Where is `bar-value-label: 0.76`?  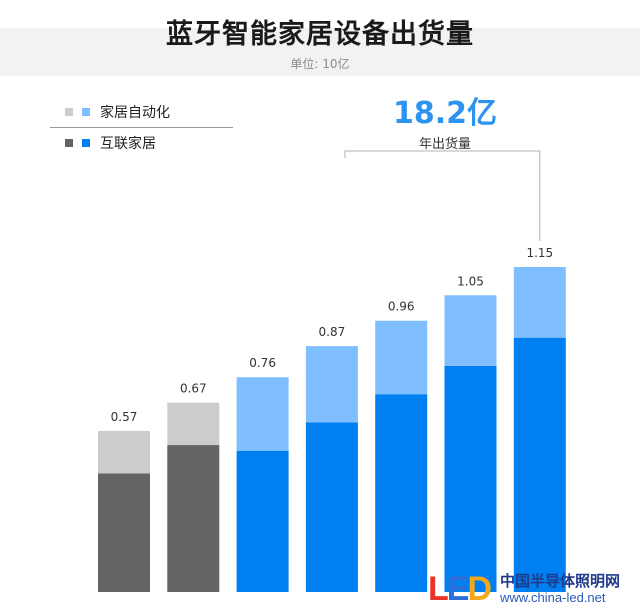
bar-value-label: 0.76 is located at coordinates (262, 363).